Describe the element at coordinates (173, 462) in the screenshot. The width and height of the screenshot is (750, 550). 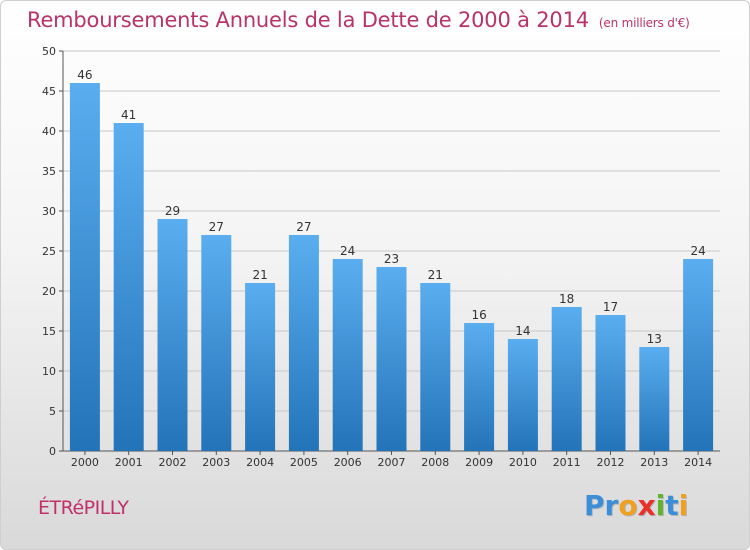
I see `x-tick-label: 2002` at that location.